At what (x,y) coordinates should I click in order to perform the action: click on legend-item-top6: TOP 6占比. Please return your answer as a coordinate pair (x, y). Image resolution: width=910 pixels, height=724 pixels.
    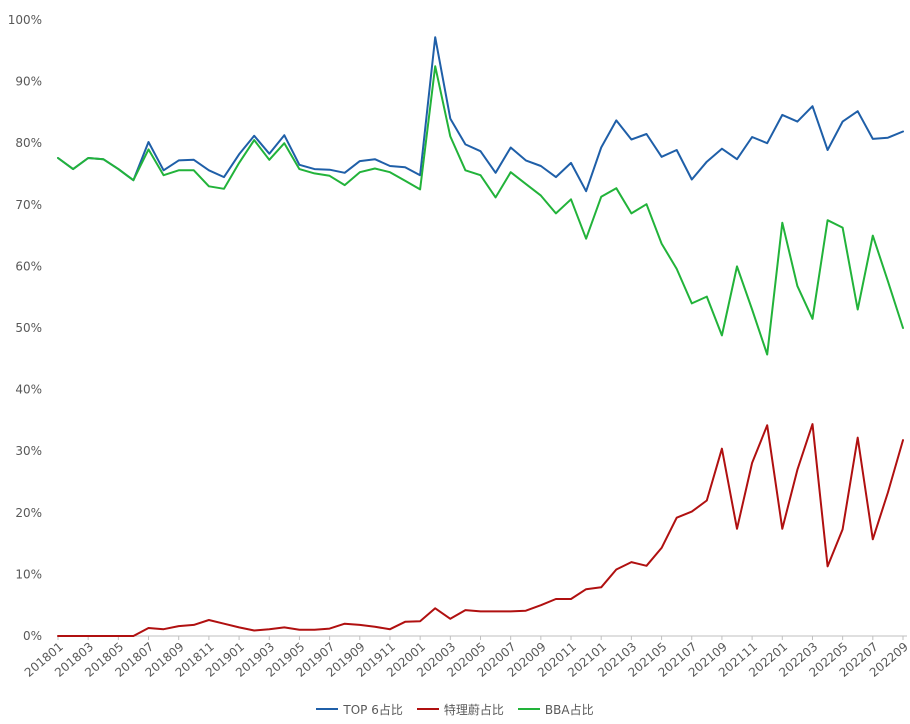
    Looking at the image, I should click on (359, 709).